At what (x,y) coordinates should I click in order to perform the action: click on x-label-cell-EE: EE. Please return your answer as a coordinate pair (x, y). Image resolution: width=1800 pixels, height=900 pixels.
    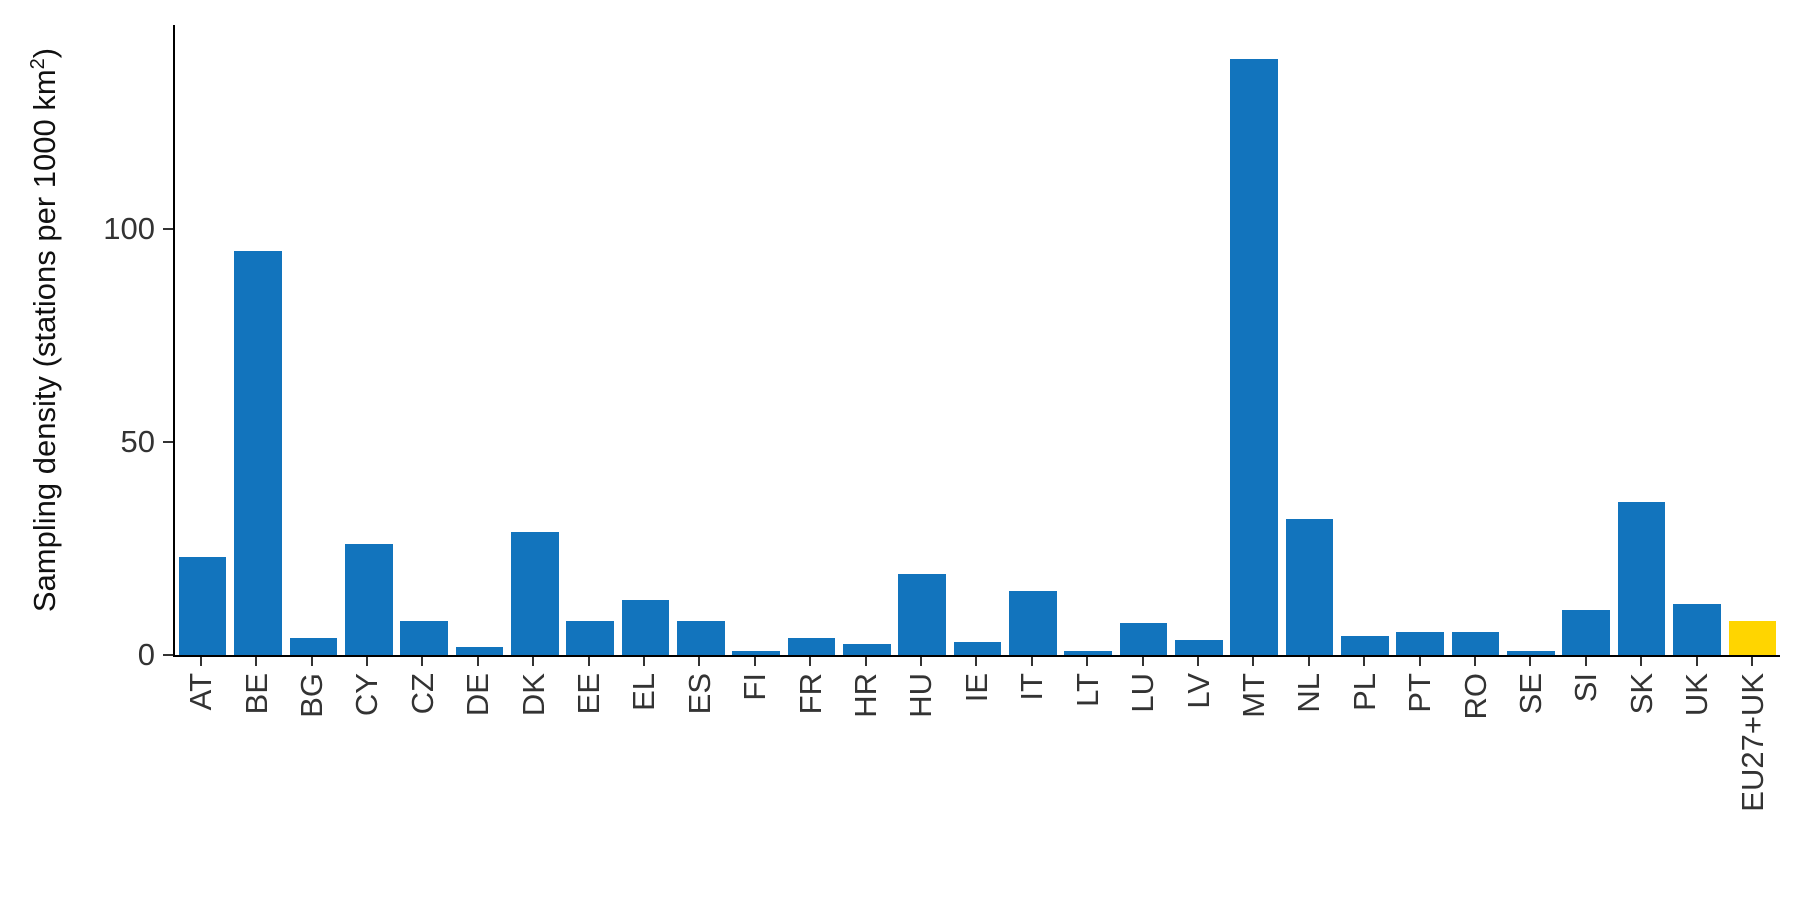
    Looking at the image, I should click on (588, 734).